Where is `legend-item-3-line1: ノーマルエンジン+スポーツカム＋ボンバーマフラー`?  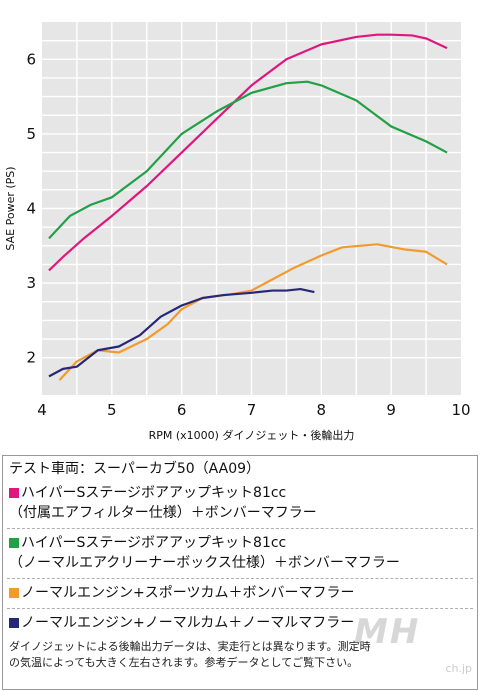
legend-item-3-line1: ノーマルエンジン+スポーツカム＋ボンバーマフラー is located at coordinates (188, 593).